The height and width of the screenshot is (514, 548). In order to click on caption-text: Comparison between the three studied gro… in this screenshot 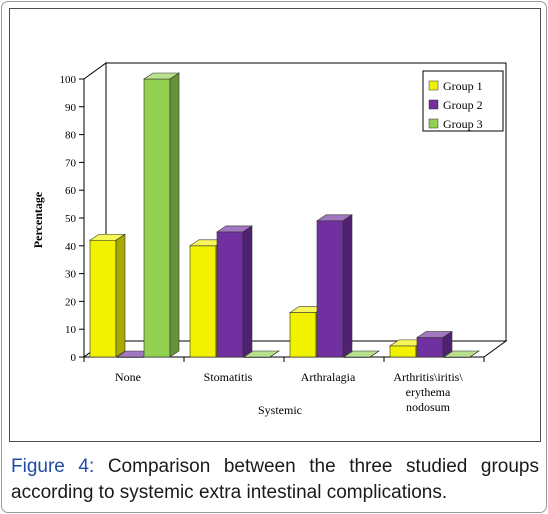, I will do `click(275, 479)`.